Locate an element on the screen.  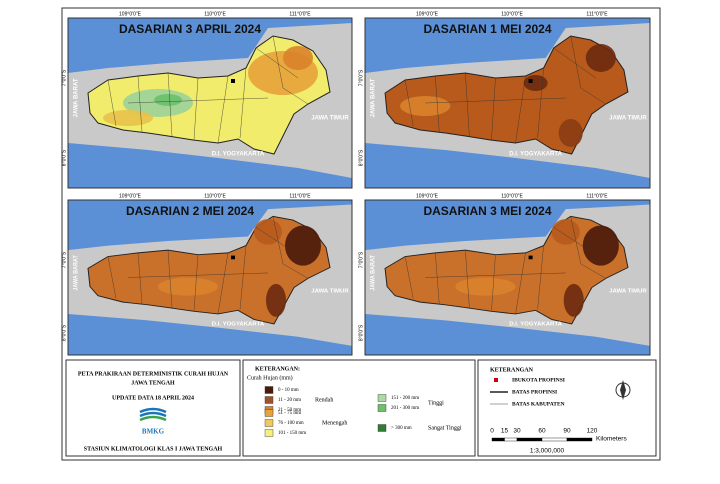
panel-title: DASARIAN 1 MEI 2024 is located at coordinates (487, 29).